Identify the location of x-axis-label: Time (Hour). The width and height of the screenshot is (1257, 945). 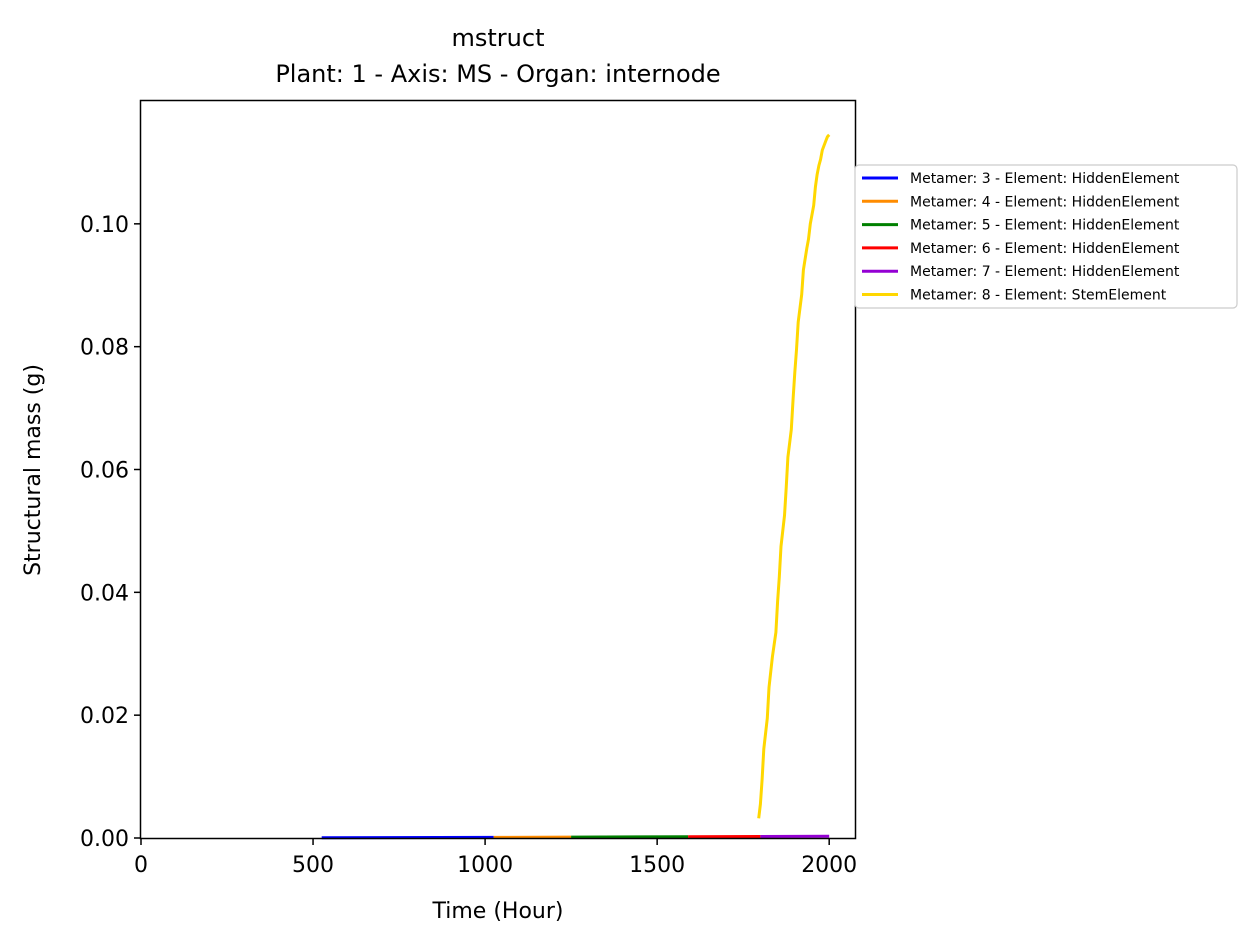
(498, 911).